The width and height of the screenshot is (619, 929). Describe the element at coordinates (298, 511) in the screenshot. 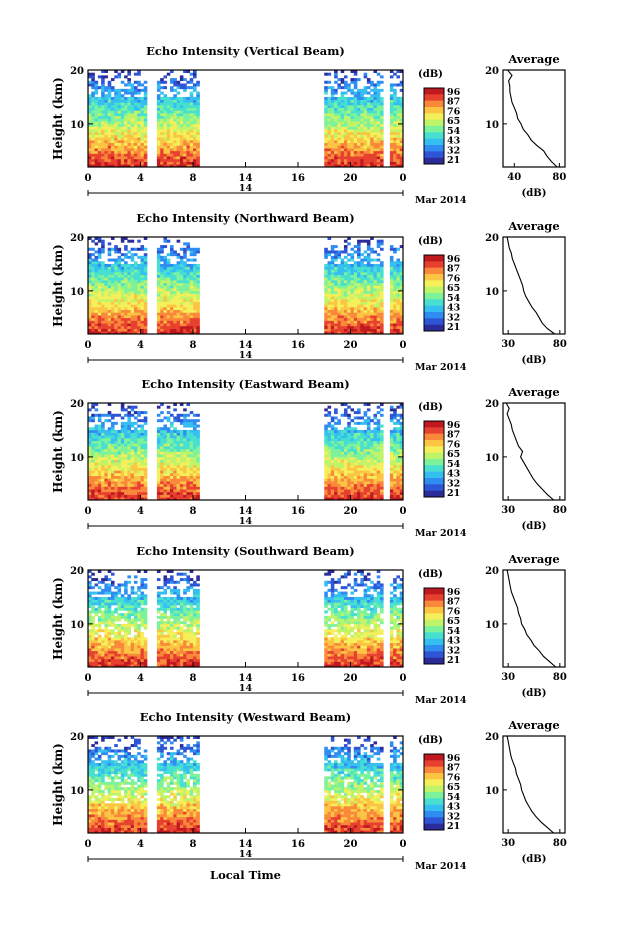

I see `x-tick-label: 16` at that location.